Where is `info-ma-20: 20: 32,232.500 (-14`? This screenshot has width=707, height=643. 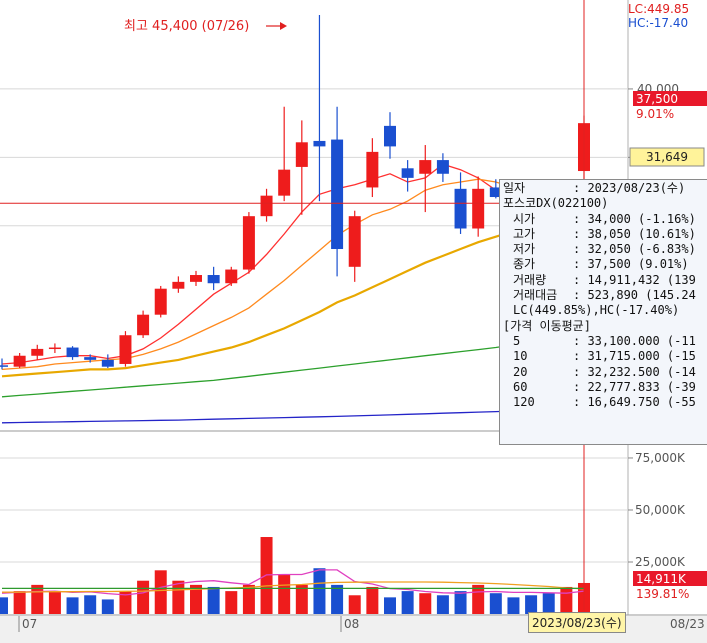 info-ma-20: 20: 32,232.500 (-14 is located at coordinates (605, 372).